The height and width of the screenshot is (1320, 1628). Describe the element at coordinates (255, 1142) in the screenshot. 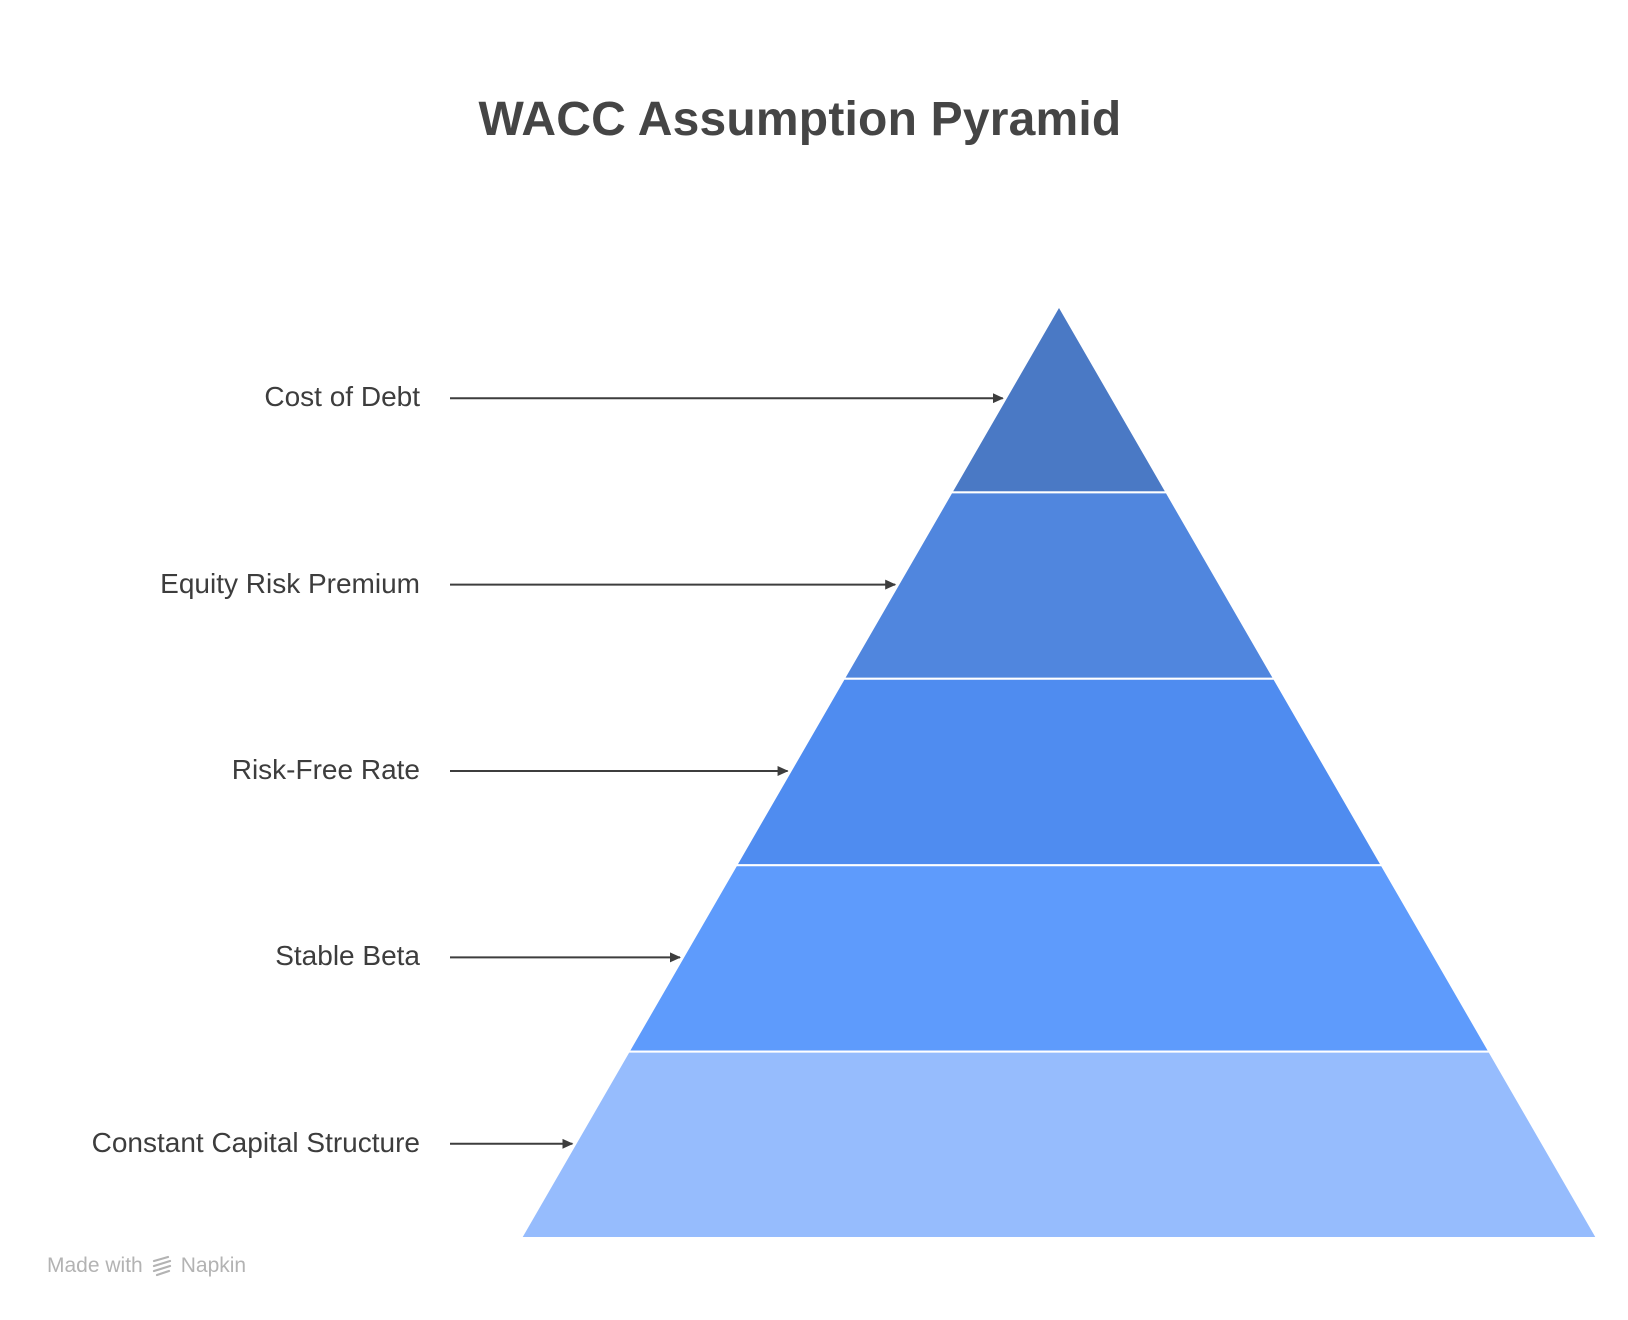

I see `tier-label-5: Constant Capital Structure` at that location.